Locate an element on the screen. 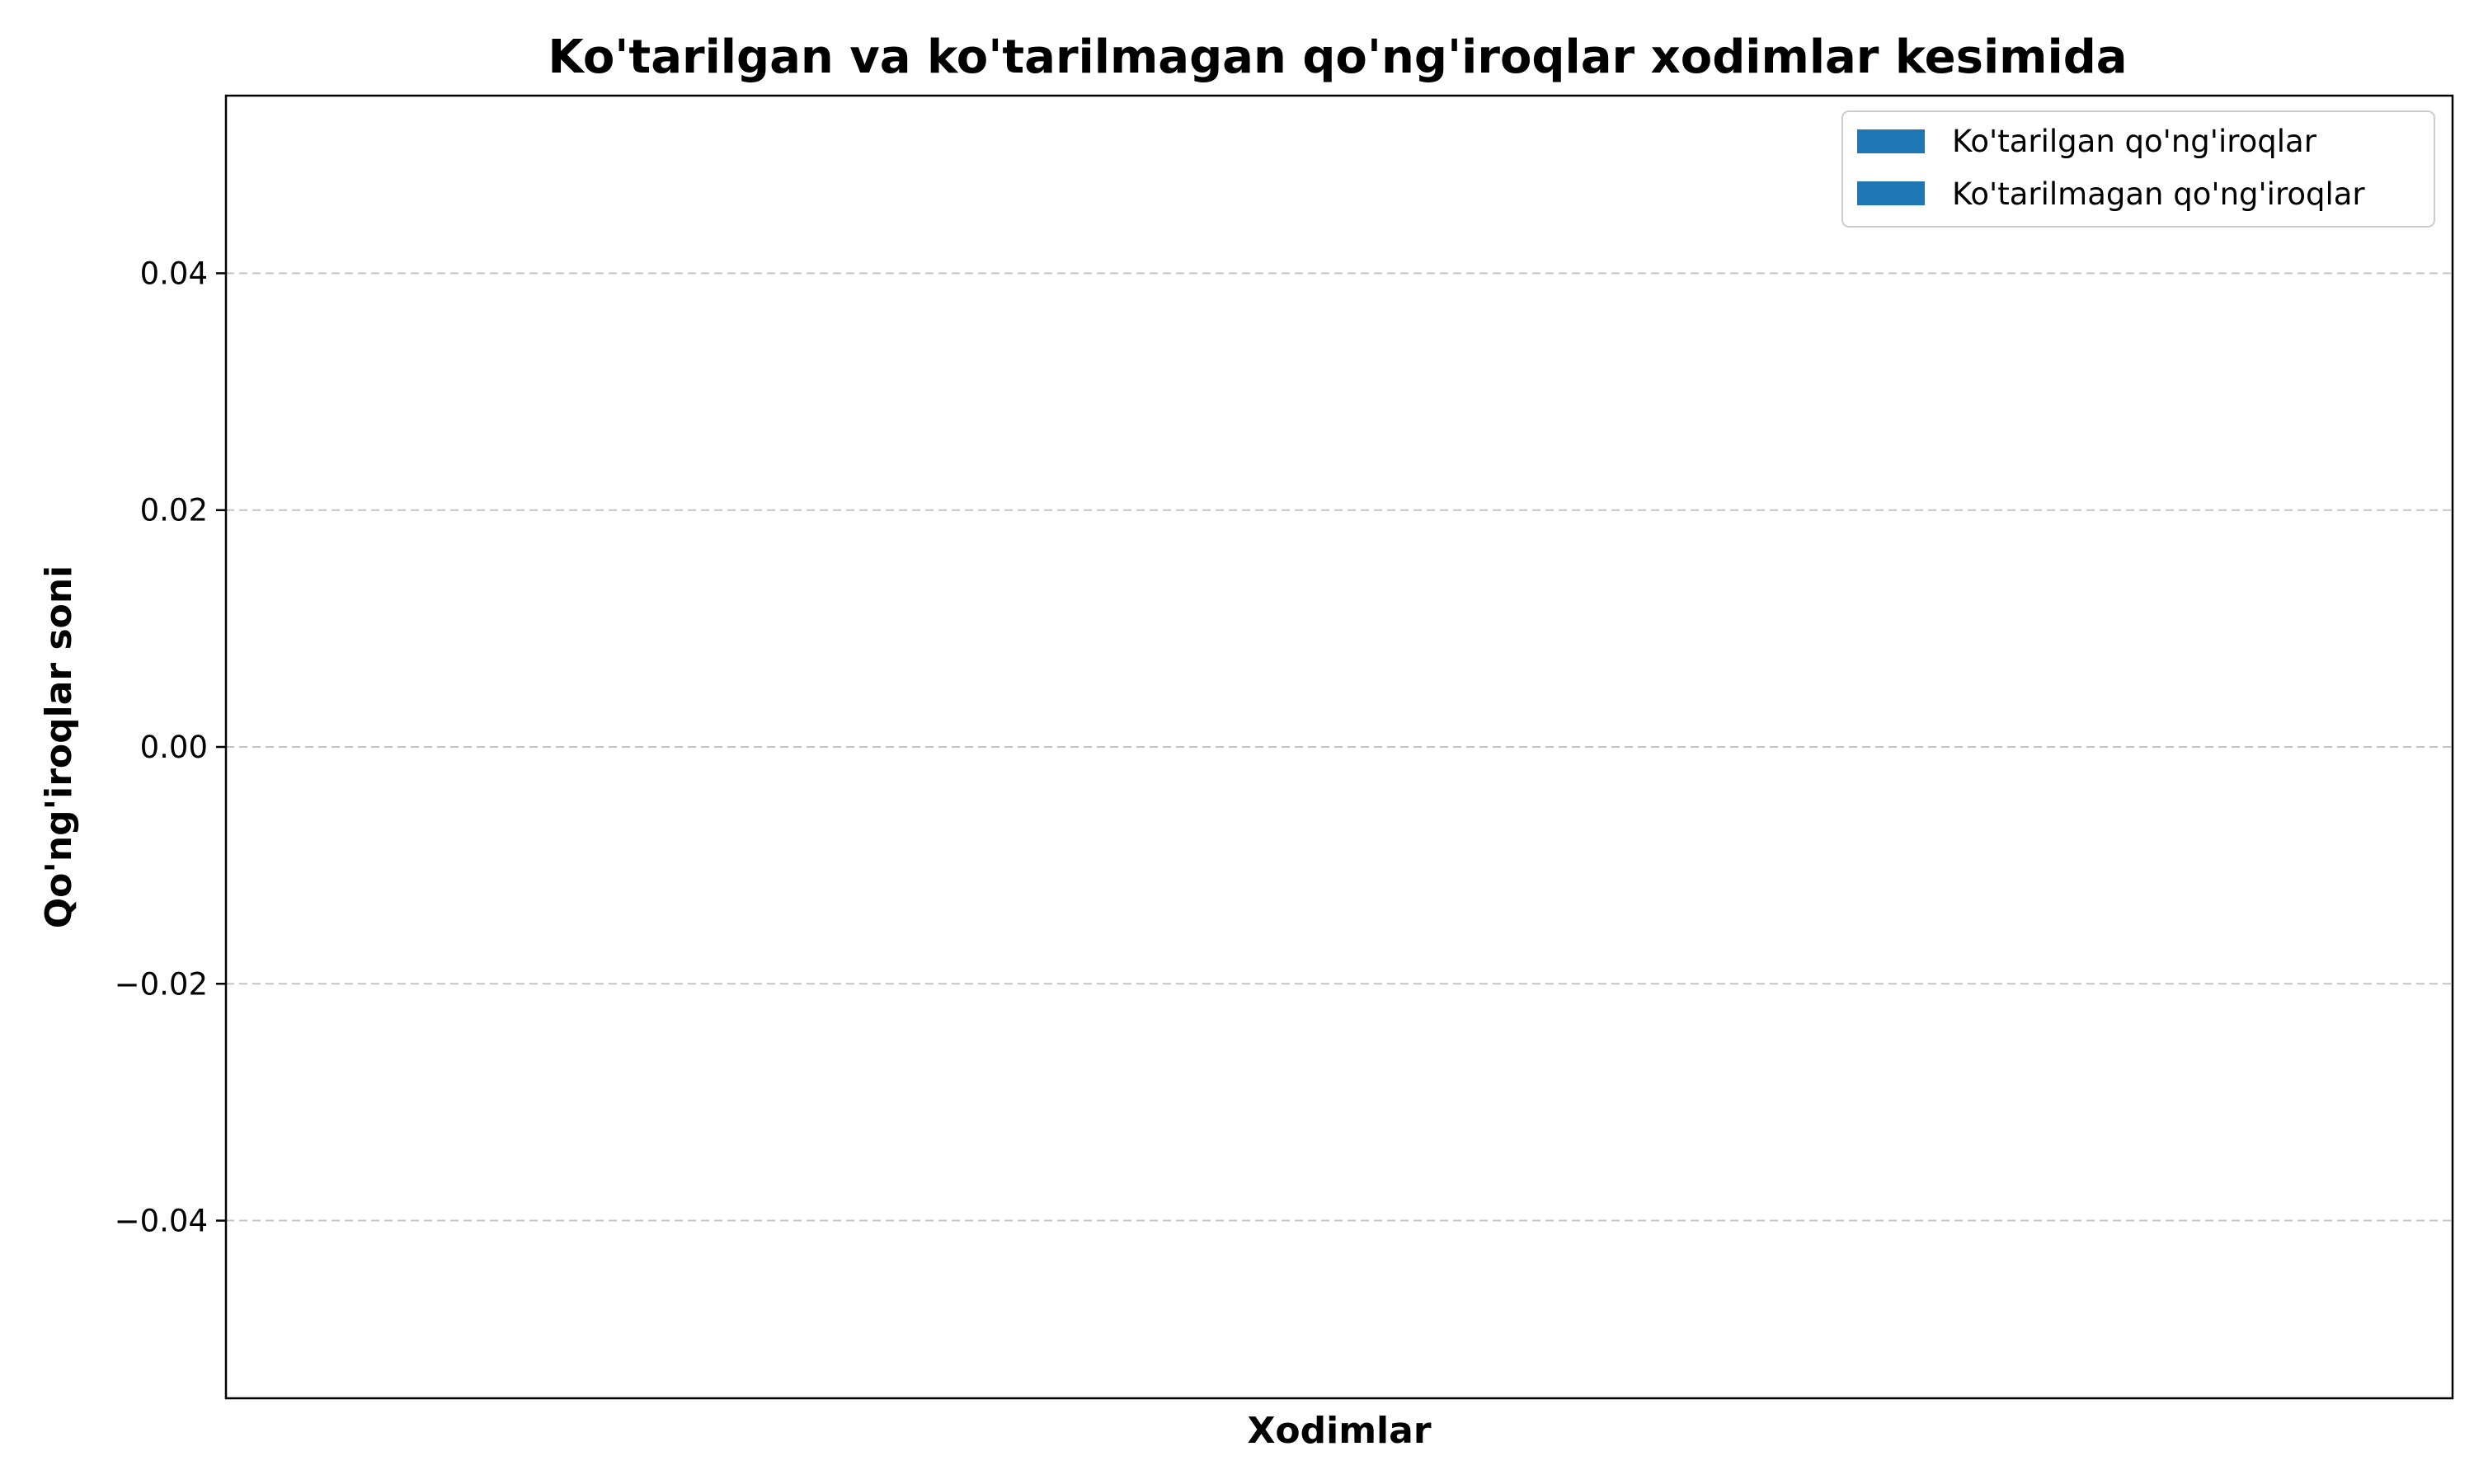 This screenshot has width=2474, height=1484. y-tick-label: −0.02 is located at coordinates (161, 984).